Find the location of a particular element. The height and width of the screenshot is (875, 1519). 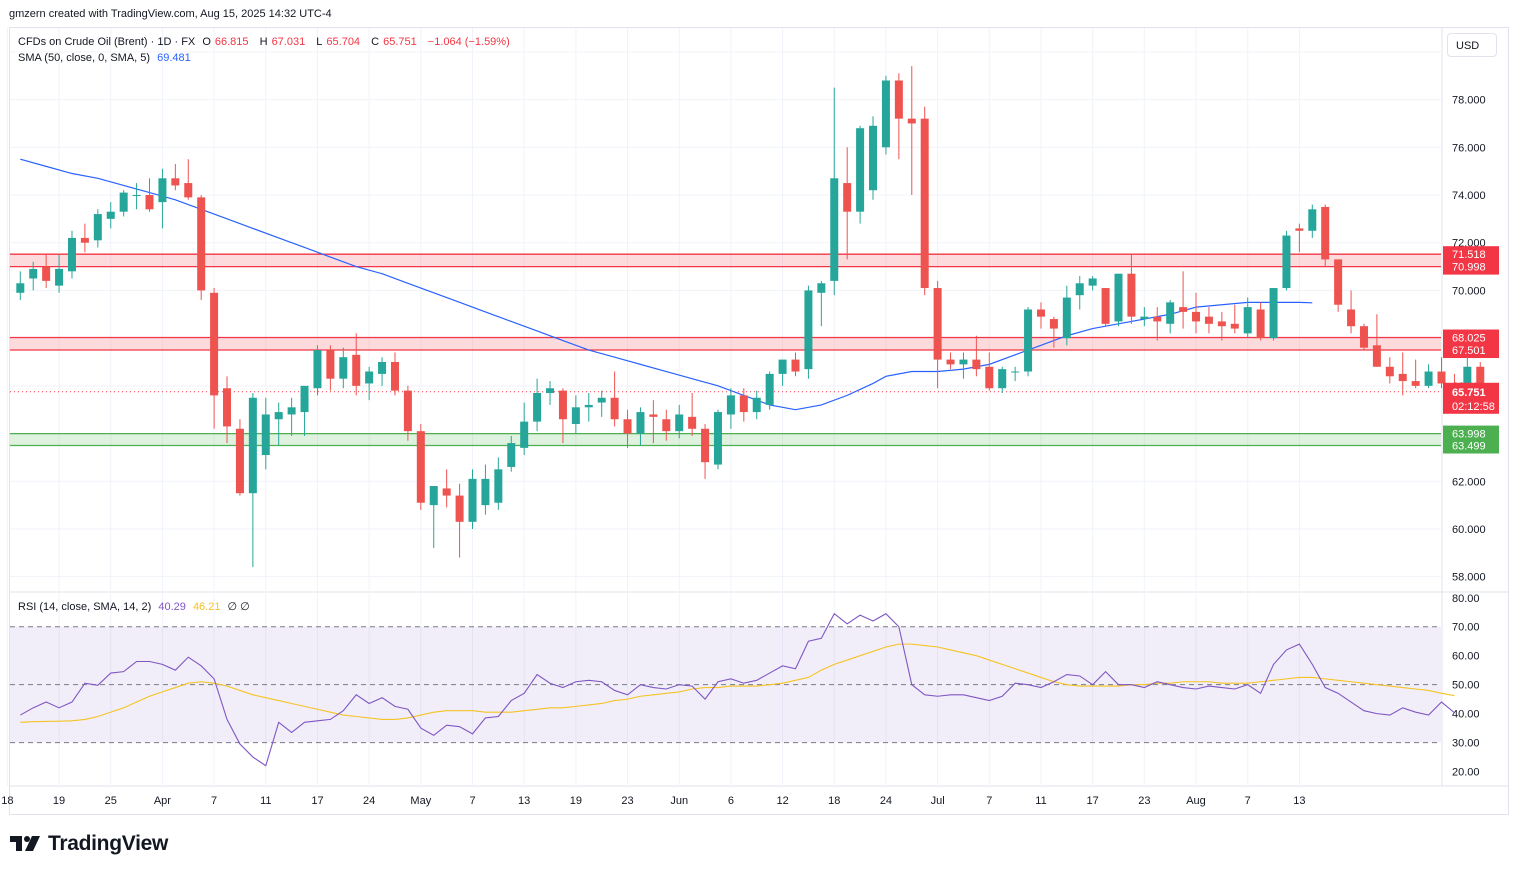

price-tick-label: 62.000 is located at coordinates (1469, 482).